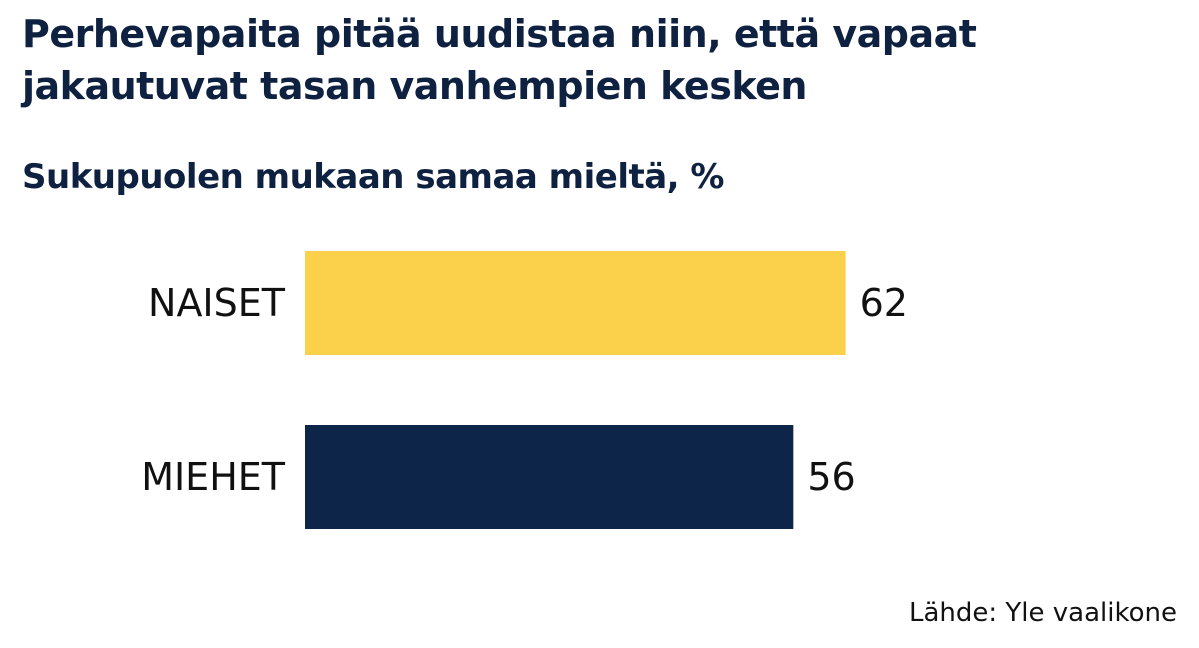 Image resolution: width=1199 pixels, height=648 pixels. I want to click on chart-subtitle: Sukupuolen mukaan samaa mieltä, %, so click(373, 177).